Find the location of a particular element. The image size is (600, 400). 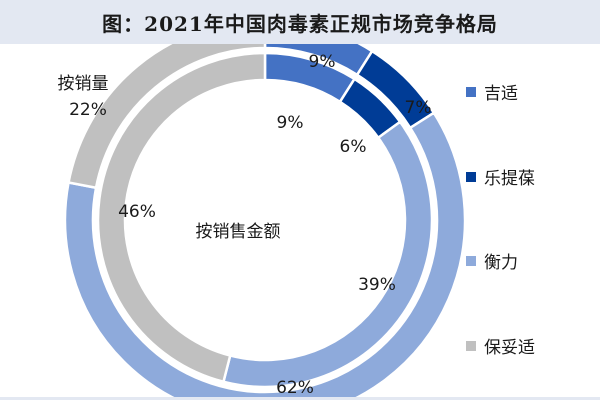

chart-title: 图：2021年中国肉毒素正规市场竞争格局 is located at coordinates (300, 23).